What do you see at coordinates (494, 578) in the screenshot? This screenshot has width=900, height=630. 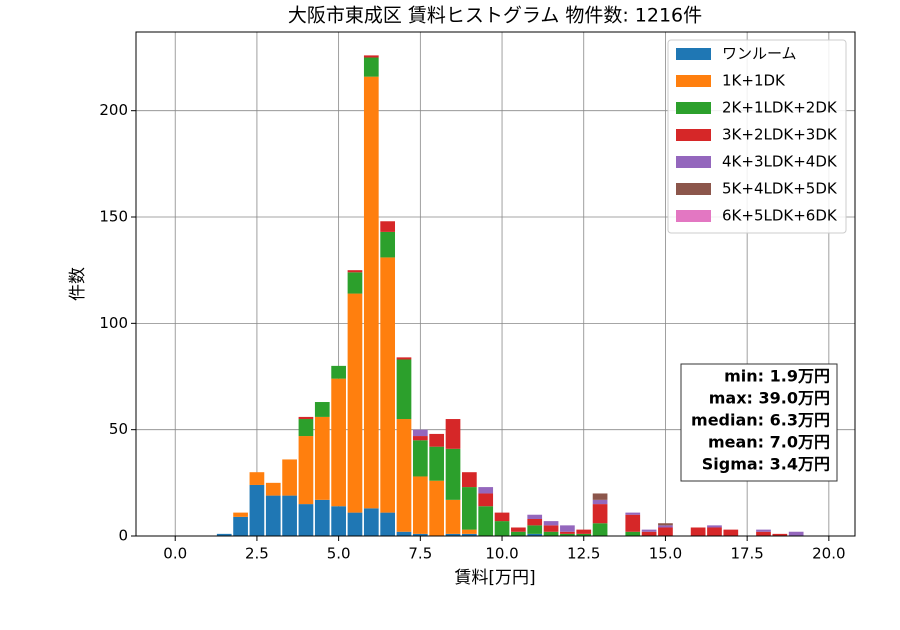 I see `x-axis-label: 賃料[万円]` at bounding box center [494, 578].